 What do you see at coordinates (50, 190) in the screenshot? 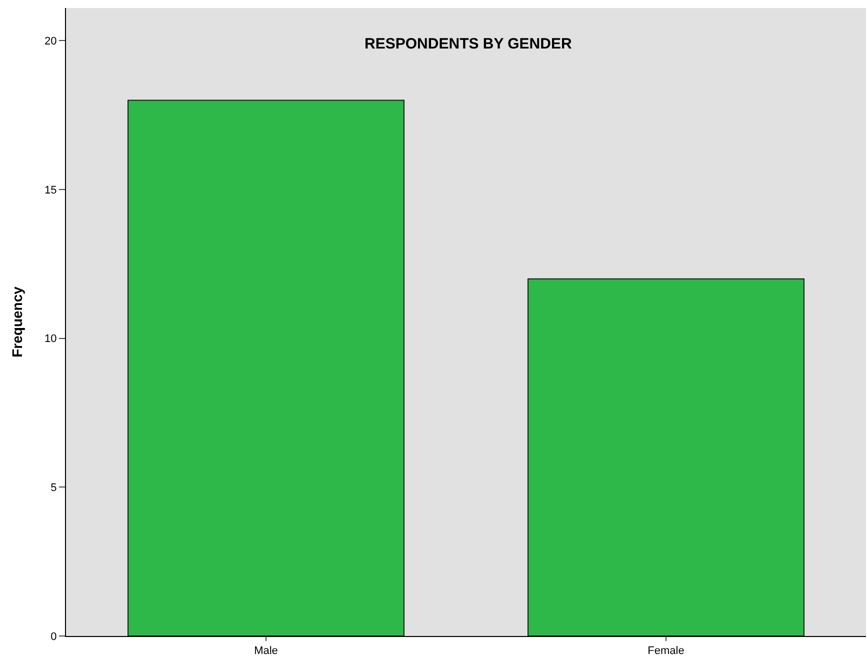
I see `y-tick-label: 15` at bounding box center [50, 190].